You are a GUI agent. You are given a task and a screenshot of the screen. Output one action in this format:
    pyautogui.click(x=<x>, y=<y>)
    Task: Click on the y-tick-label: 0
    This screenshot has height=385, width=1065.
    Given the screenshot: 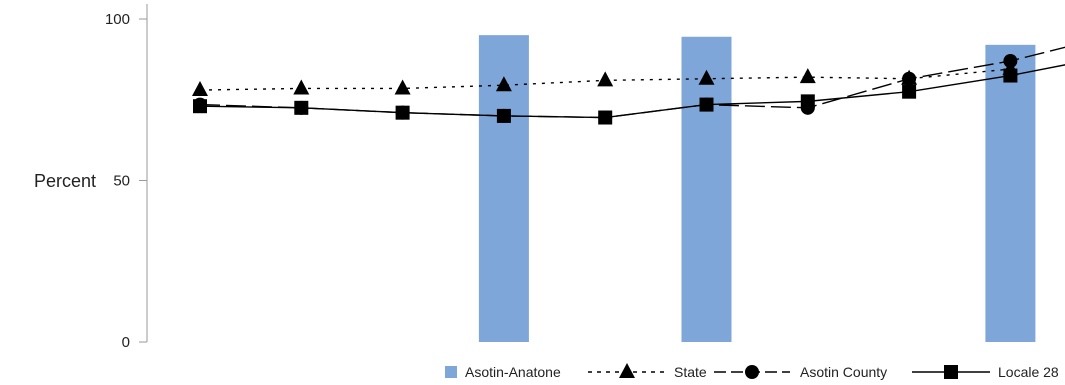 What is the action you would take?
    pyautogui.click(x=126, y=342)
    